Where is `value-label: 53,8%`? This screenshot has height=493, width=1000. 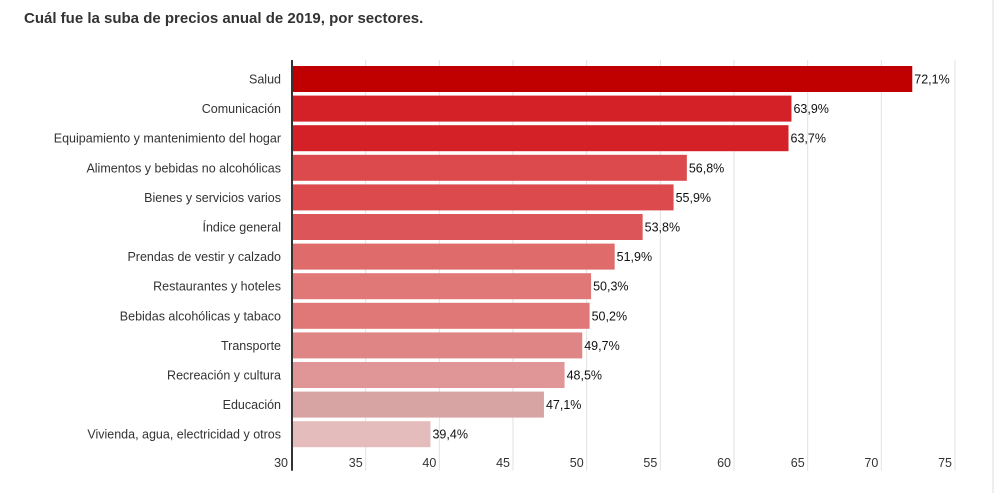 value-label: 53,8% is located at coordinates (662, 228).